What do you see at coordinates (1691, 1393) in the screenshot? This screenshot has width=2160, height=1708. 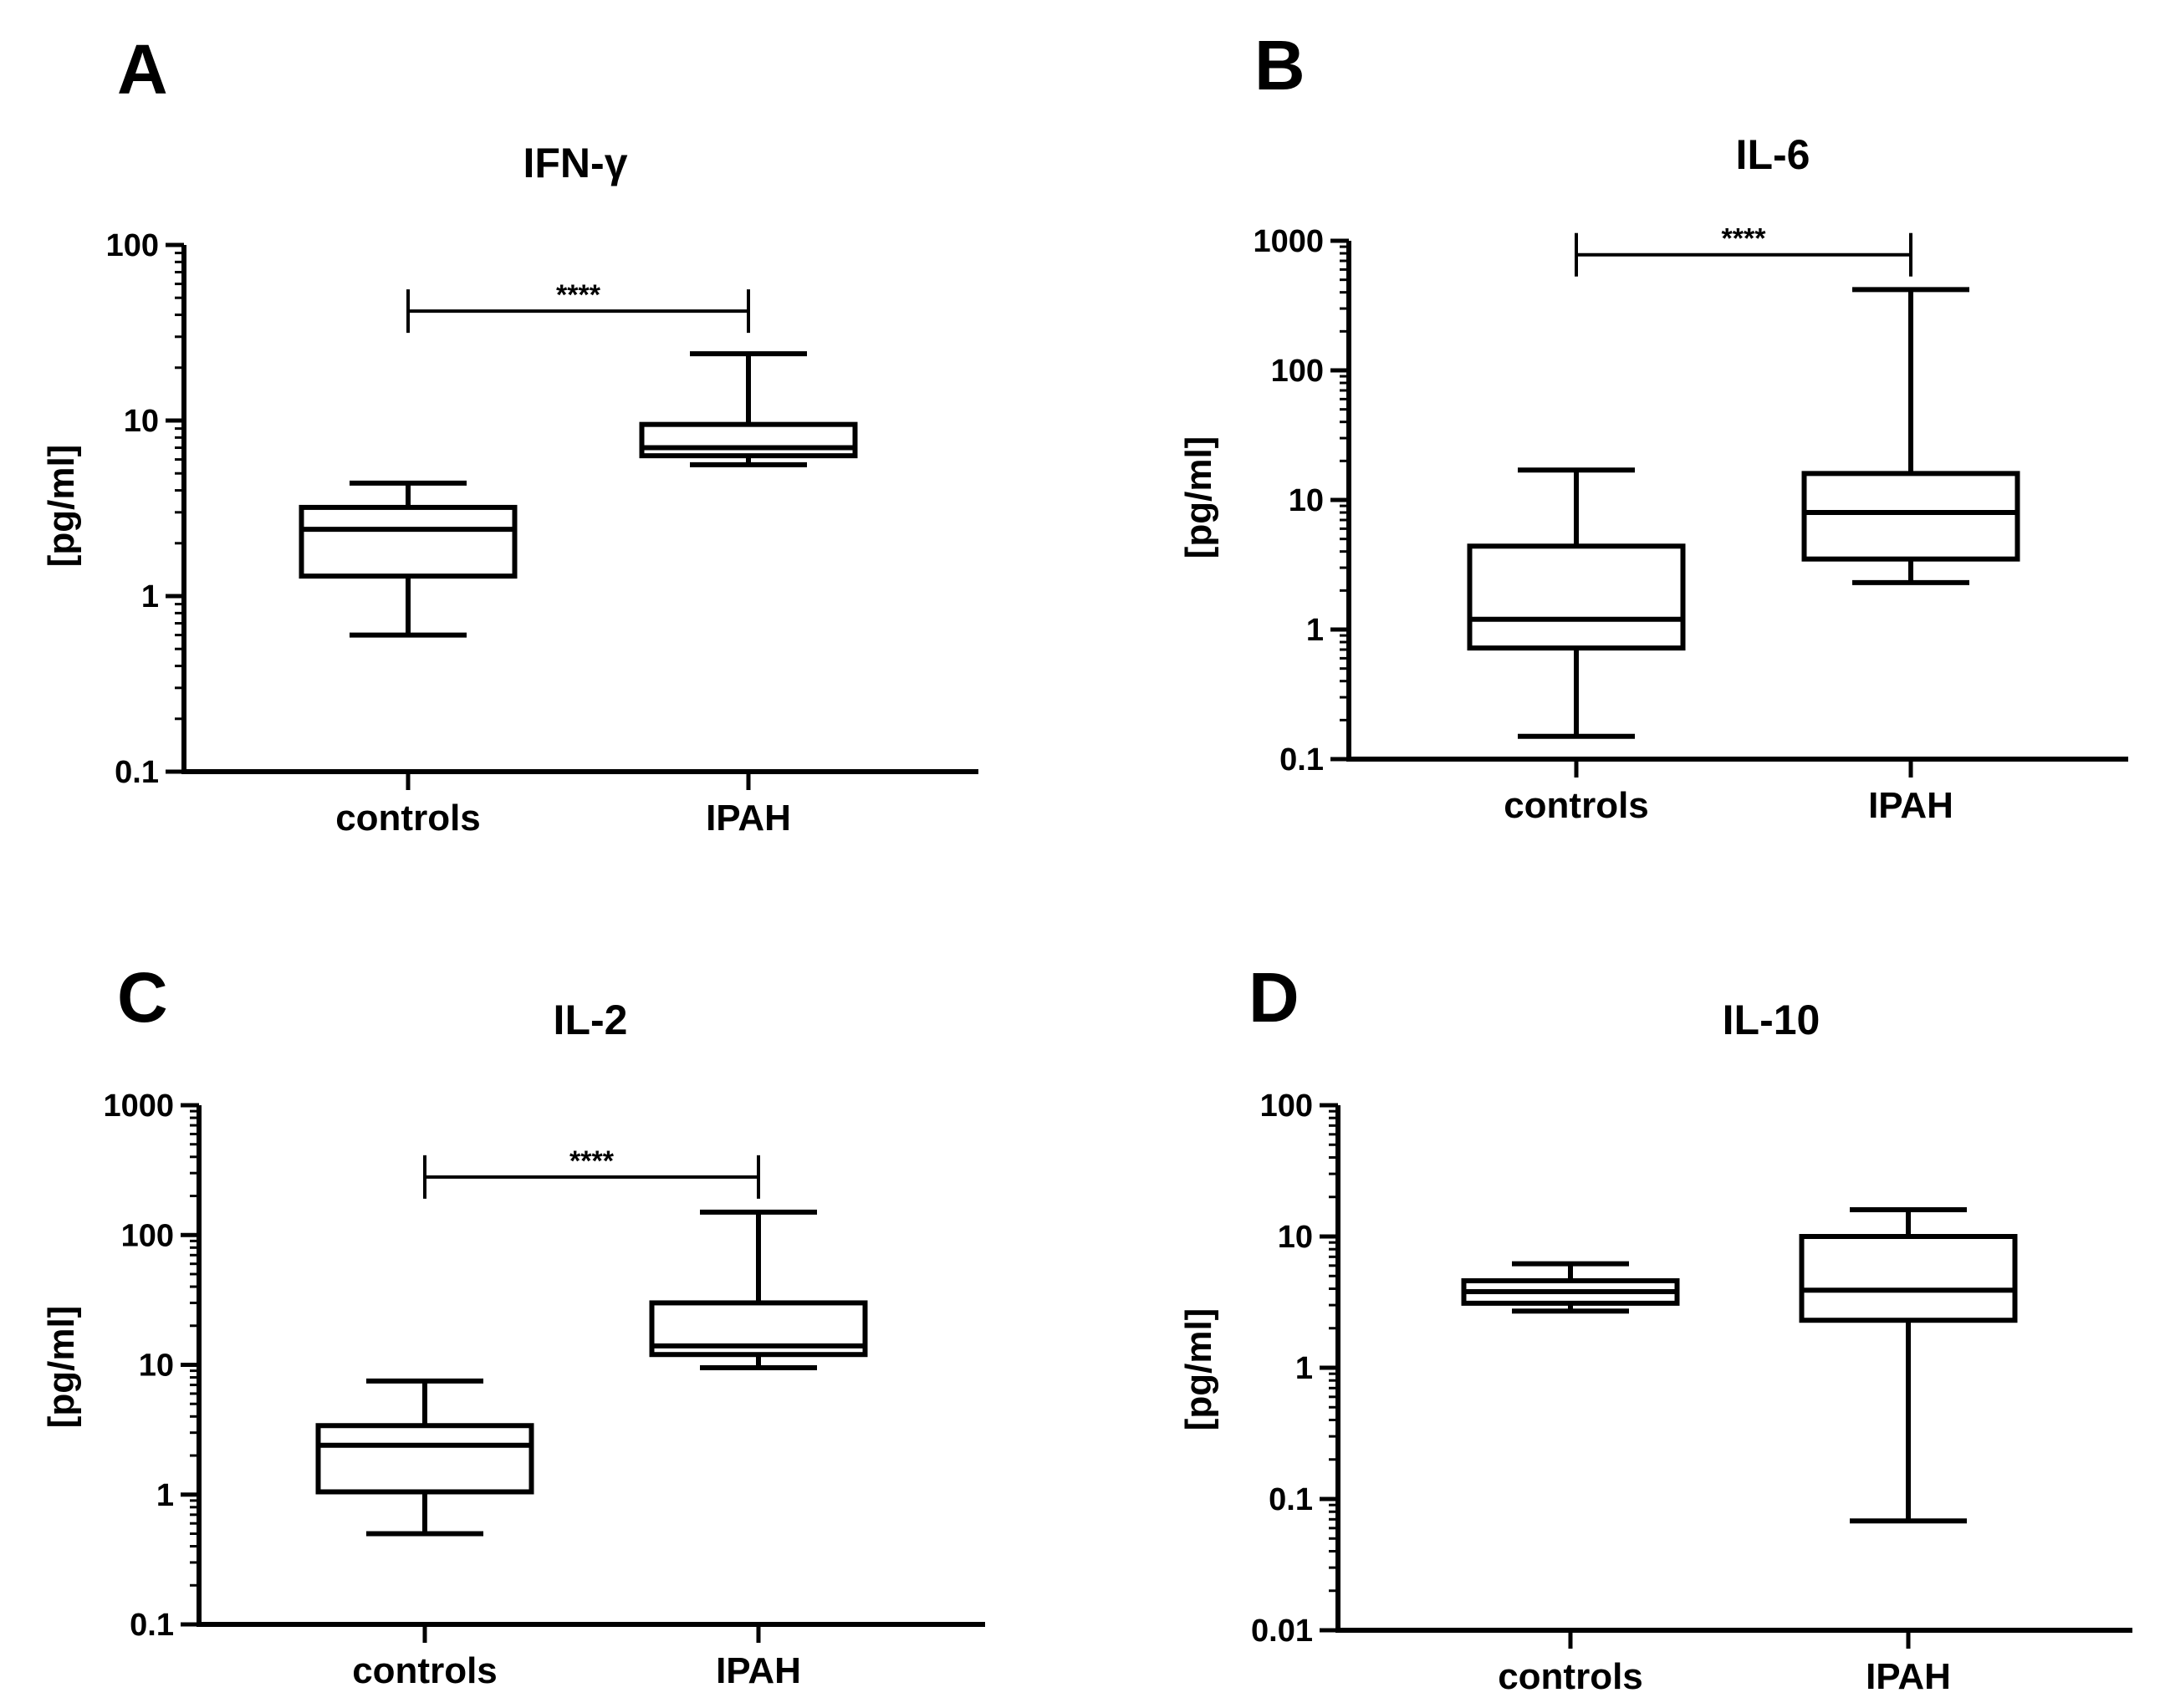 I see `panel-d-plot: 0.01 0.1 1 10 100 controls IPAH` at bounding box center [1691, 1393].